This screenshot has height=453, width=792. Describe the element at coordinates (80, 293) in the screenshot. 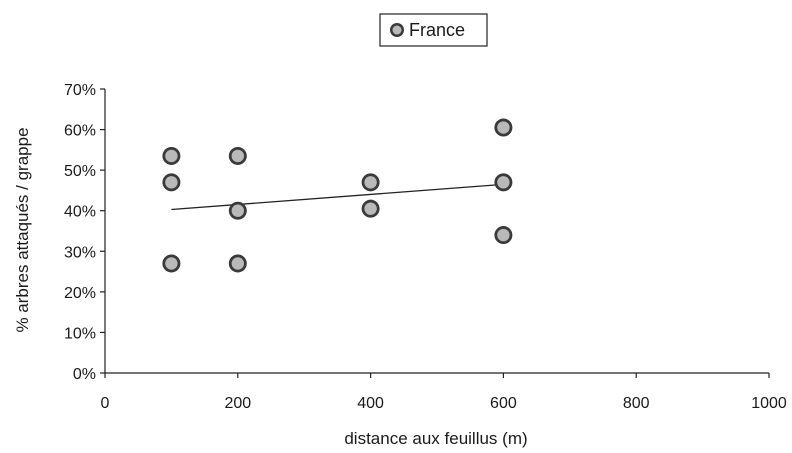

I see `y-tick-label: 20%` at that location.